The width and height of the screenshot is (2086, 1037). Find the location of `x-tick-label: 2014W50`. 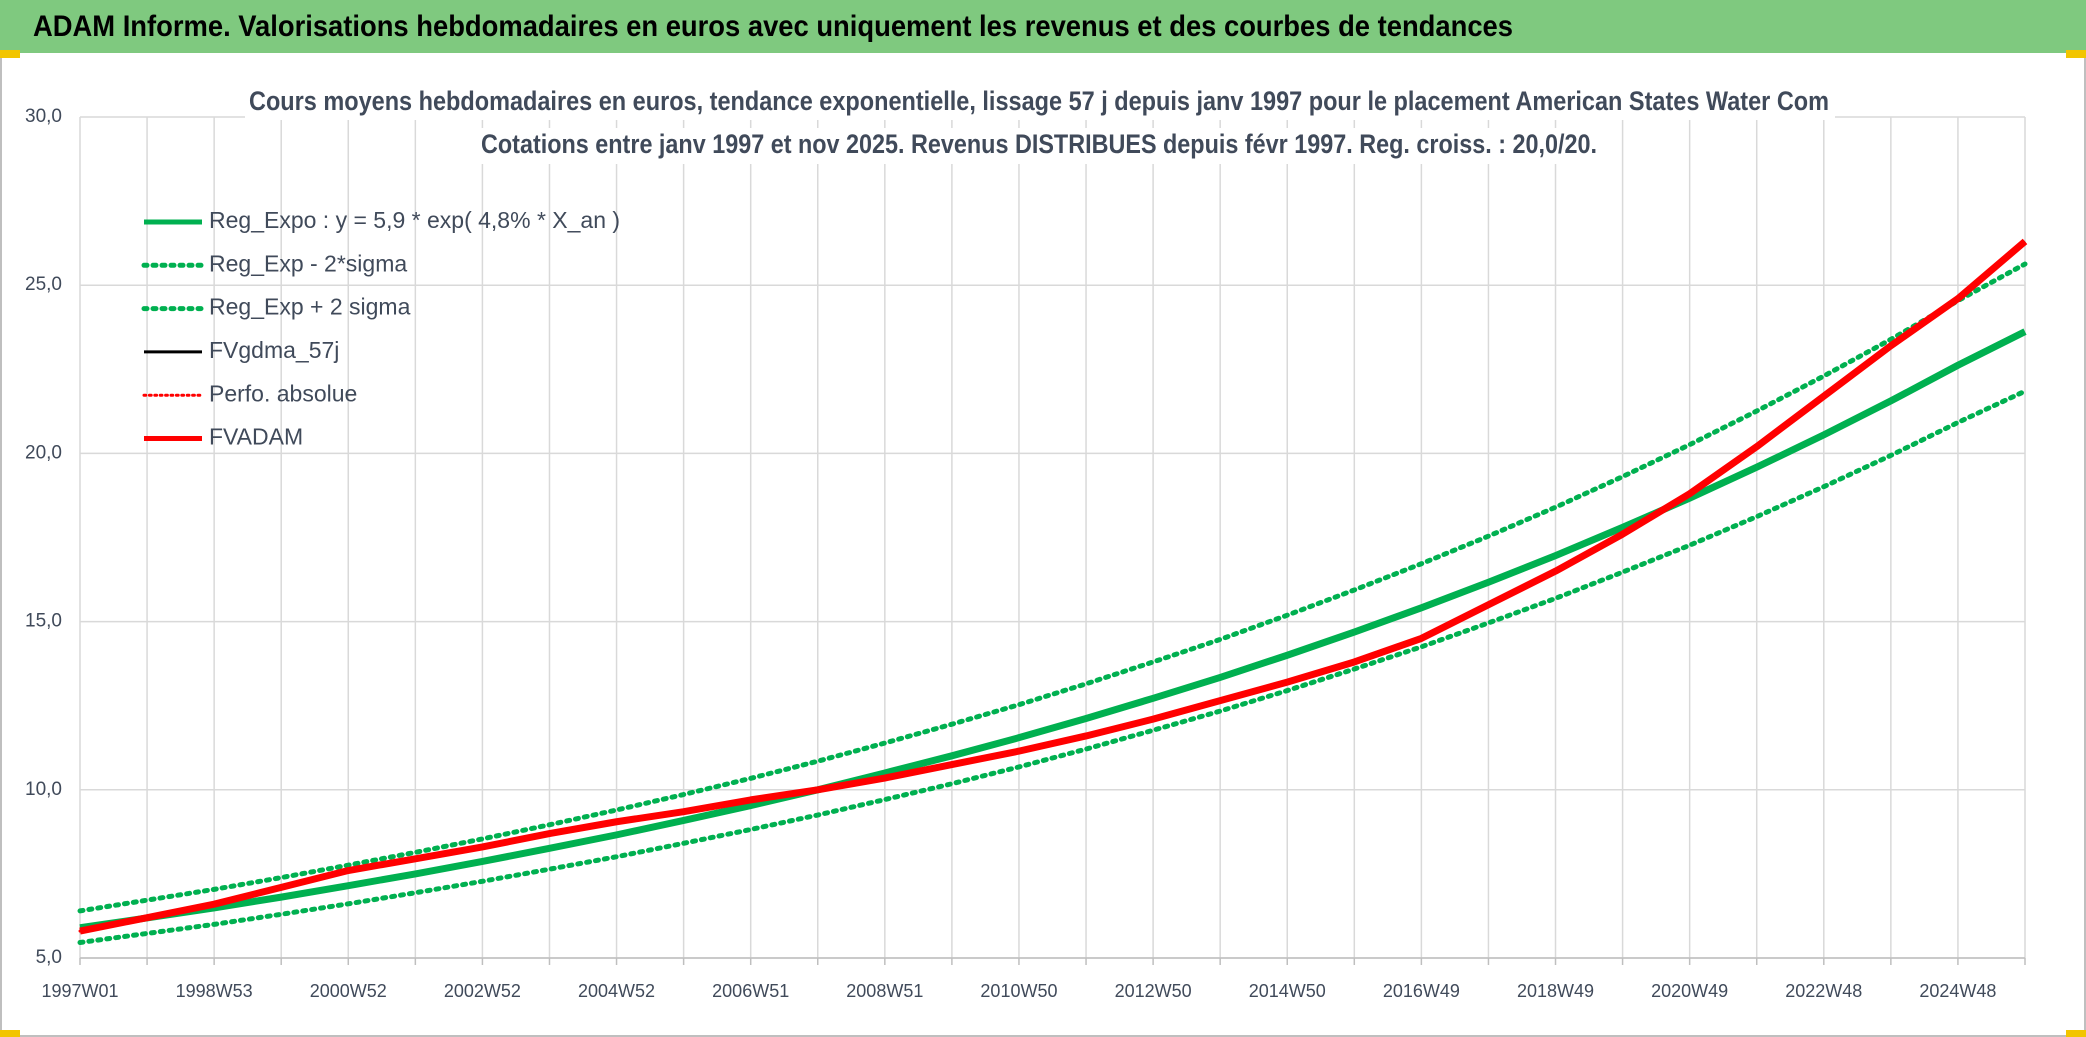

x-tick-label: 2014W50 is located at coordinates (1287, 991).